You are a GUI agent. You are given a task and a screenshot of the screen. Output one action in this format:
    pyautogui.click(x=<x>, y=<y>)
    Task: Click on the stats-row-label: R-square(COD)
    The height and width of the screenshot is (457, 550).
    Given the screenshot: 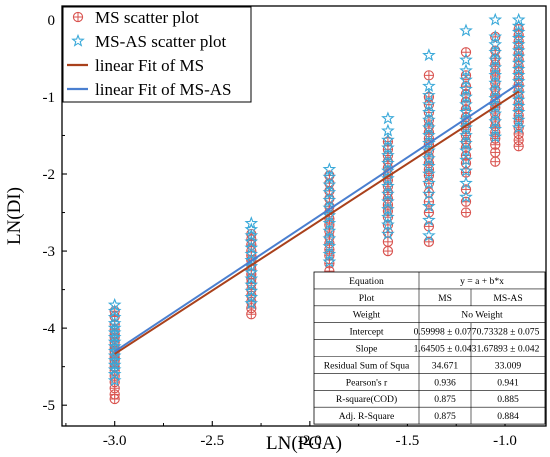 What is the action you would take?
    pyautogui.click(x=366, y=399)
    